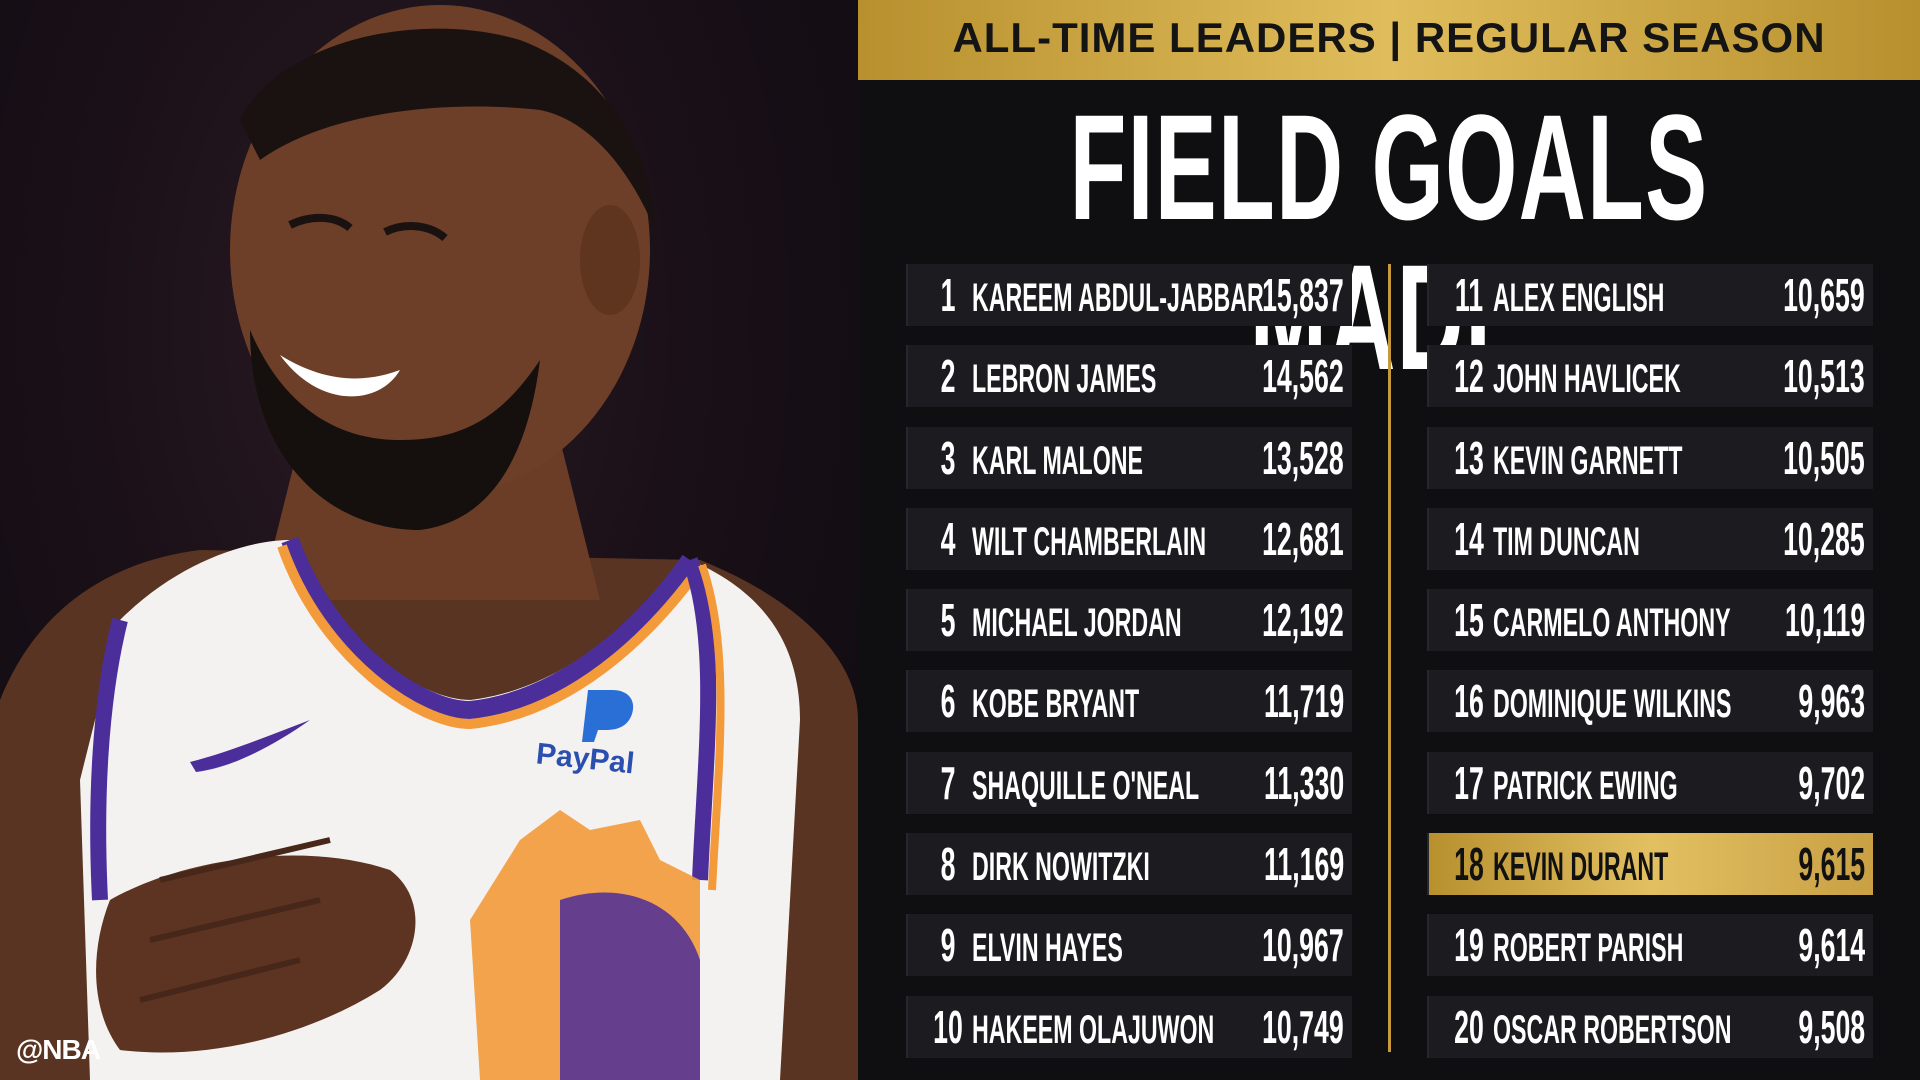 This screenshot has width=1920, height=1080. I want to click on leader-rank: 3, so click(948, 457).